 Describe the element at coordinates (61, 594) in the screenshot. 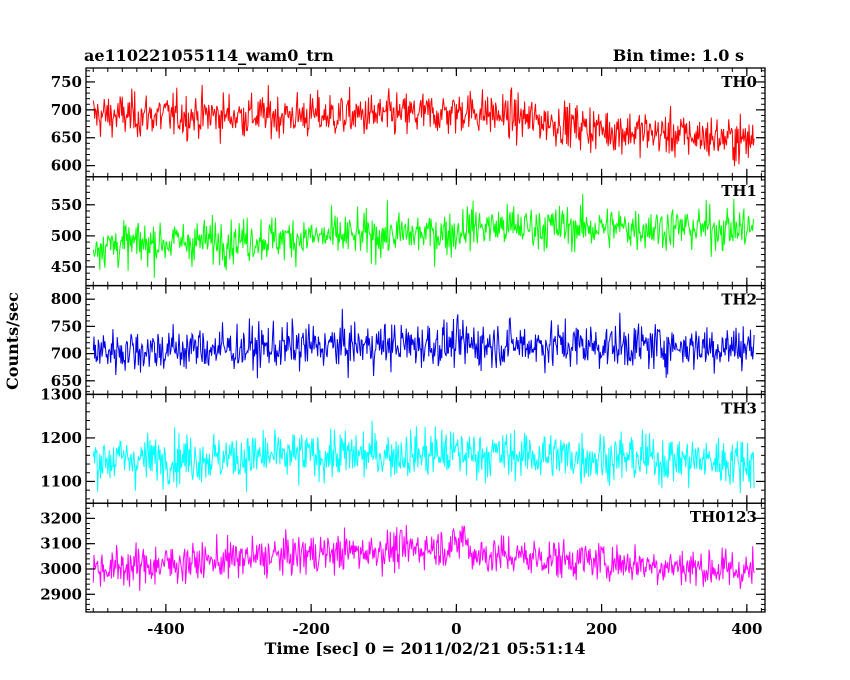

I see `y-tick-label: 2900` at that location.